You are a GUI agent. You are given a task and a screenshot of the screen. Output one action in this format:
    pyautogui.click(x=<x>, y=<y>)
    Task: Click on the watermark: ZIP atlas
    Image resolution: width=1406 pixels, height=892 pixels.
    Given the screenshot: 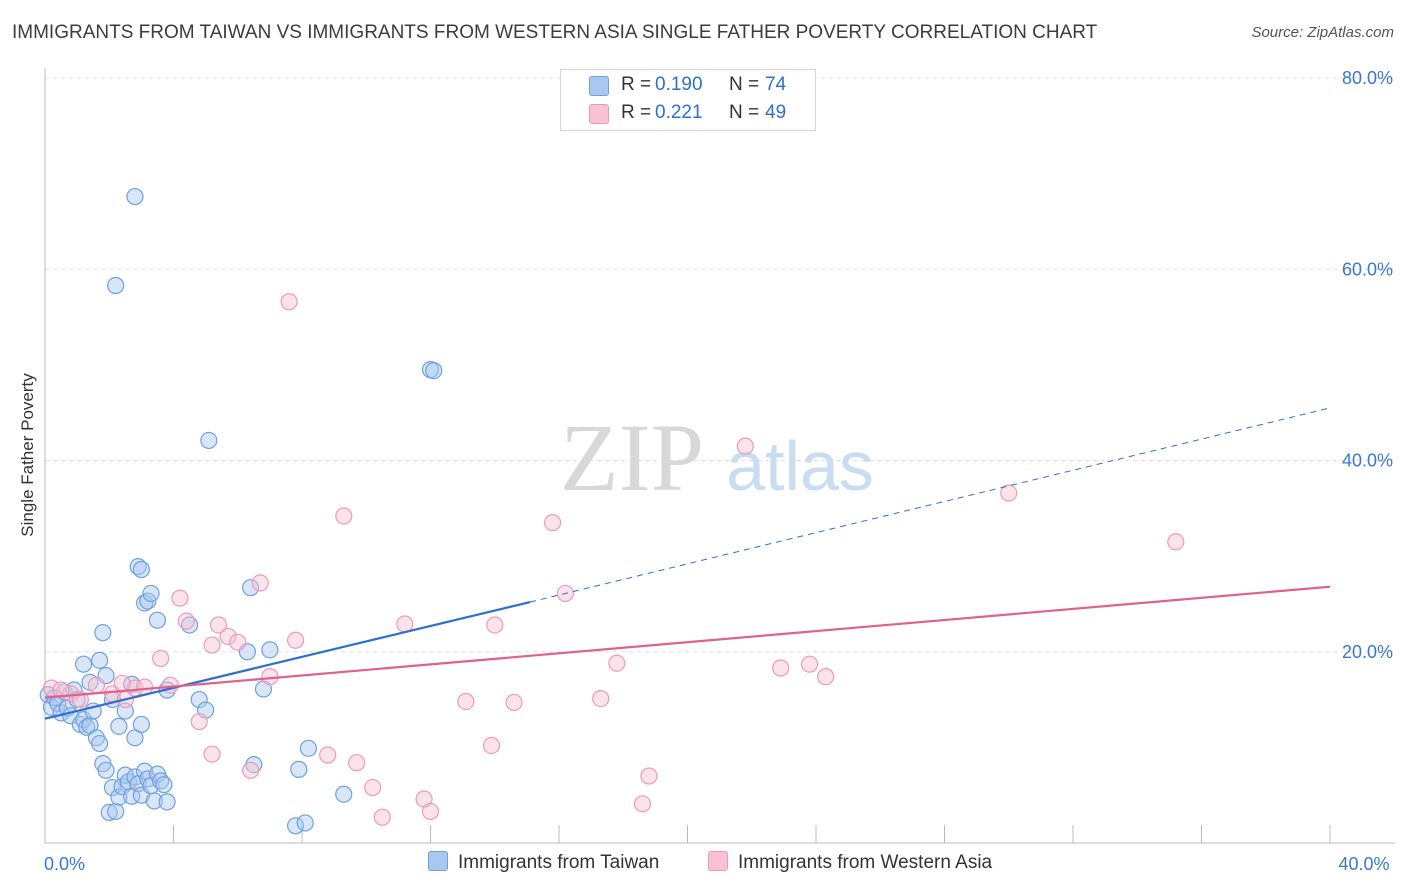 What is the action you would take?
    pyautogui.click(x=717, y=457)
    